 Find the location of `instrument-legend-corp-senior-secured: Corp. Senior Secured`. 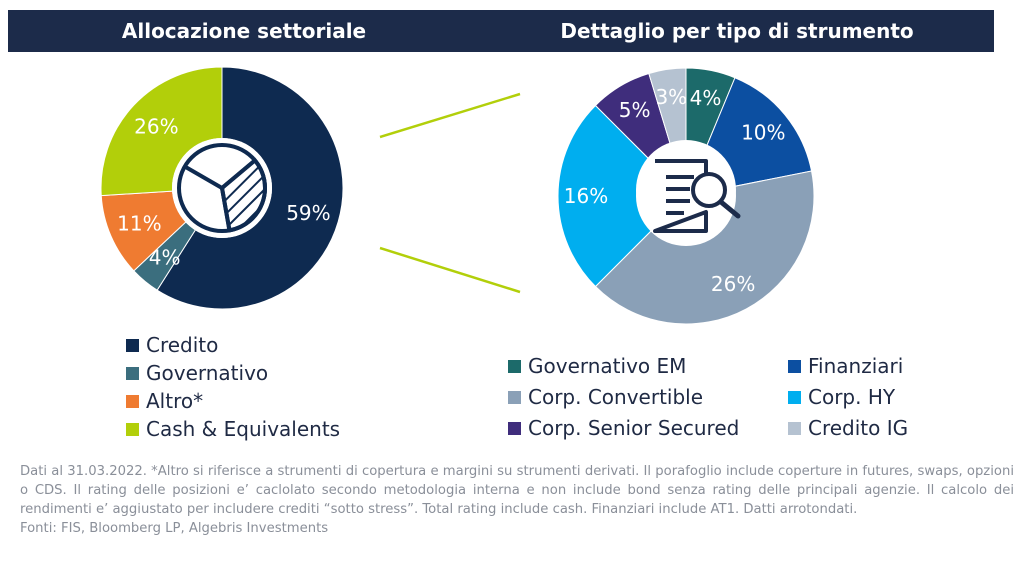

instrument-legend-corp-senior-secured: Corp. Senior Secured is located at coordinates (648, 428).